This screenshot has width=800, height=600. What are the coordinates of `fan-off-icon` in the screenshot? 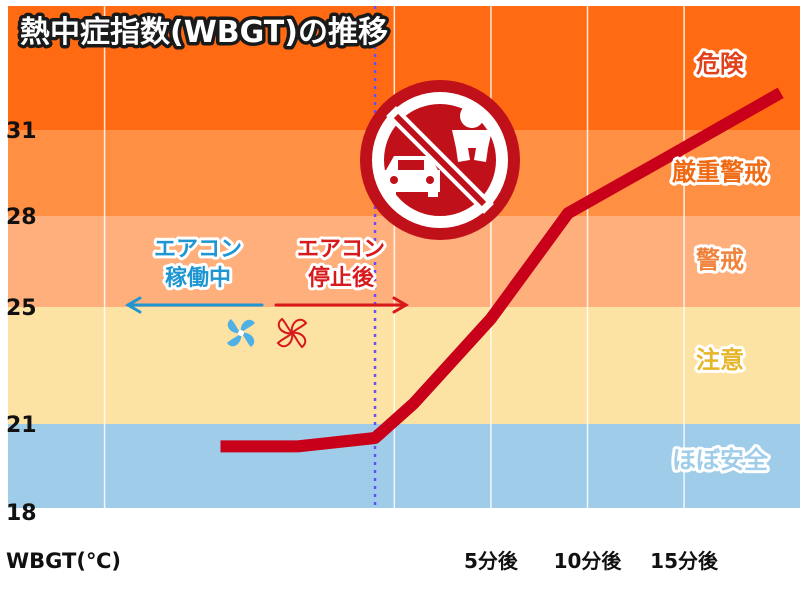 It's located at (292, 333).